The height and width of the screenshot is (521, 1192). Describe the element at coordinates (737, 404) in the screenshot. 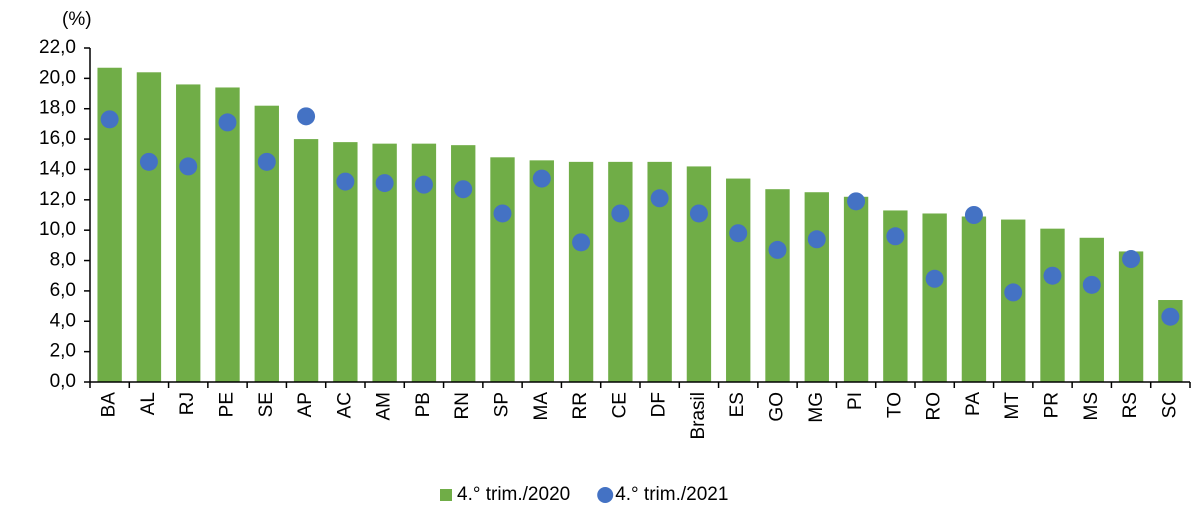

I see `x-tick-label: ES` at that location.